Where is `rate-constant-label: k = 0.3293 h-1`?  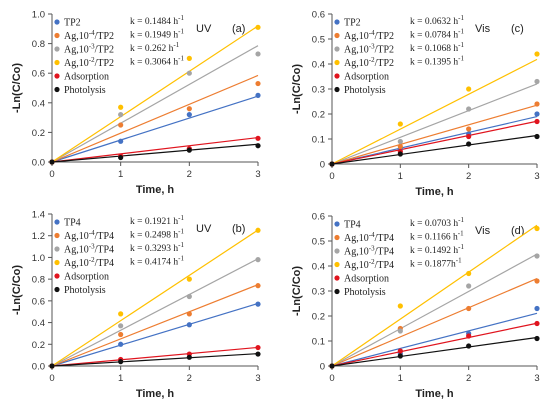
rate-constant-label: k = 0.3293 h-1 is located at coordinates (157, 247).